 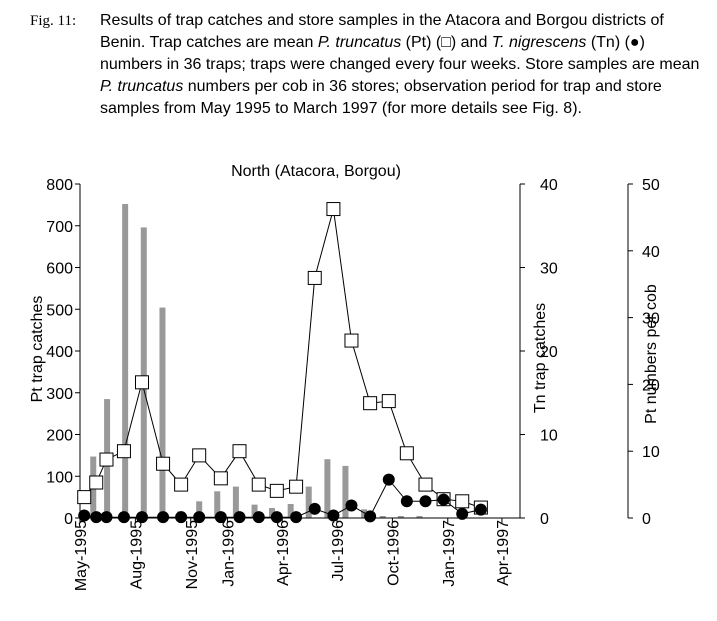 What do you see at coordinates (81, 555) in the screenshot?
I see `x-tick-label: May-1995` at bounding box center [81, 555].